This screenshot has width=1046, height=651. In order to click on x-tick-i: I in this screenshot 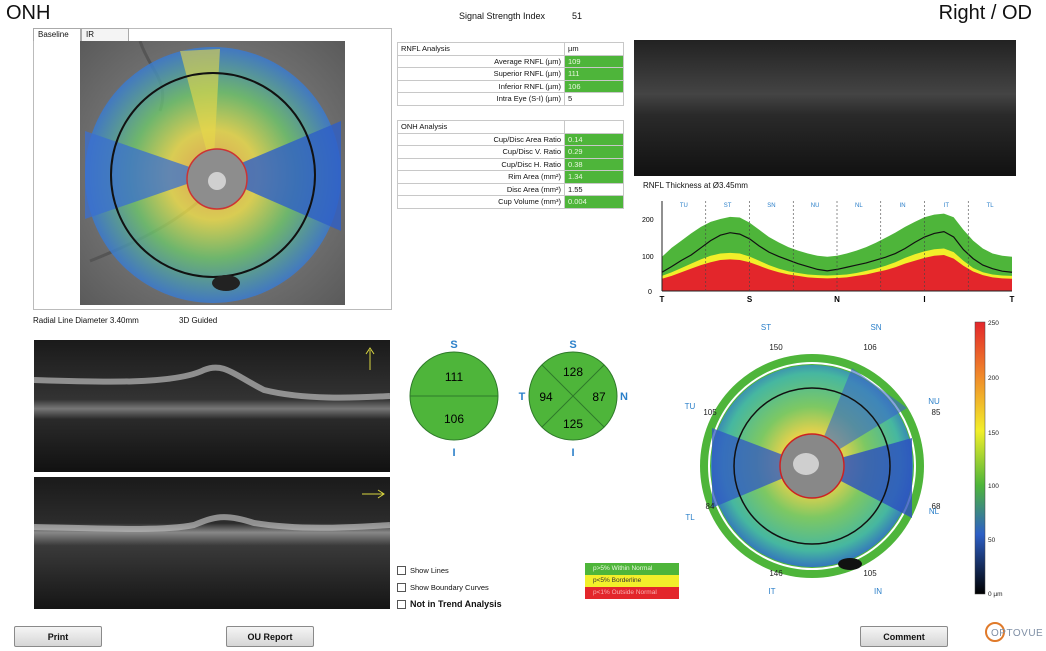, I will do `click(924, 299)`.